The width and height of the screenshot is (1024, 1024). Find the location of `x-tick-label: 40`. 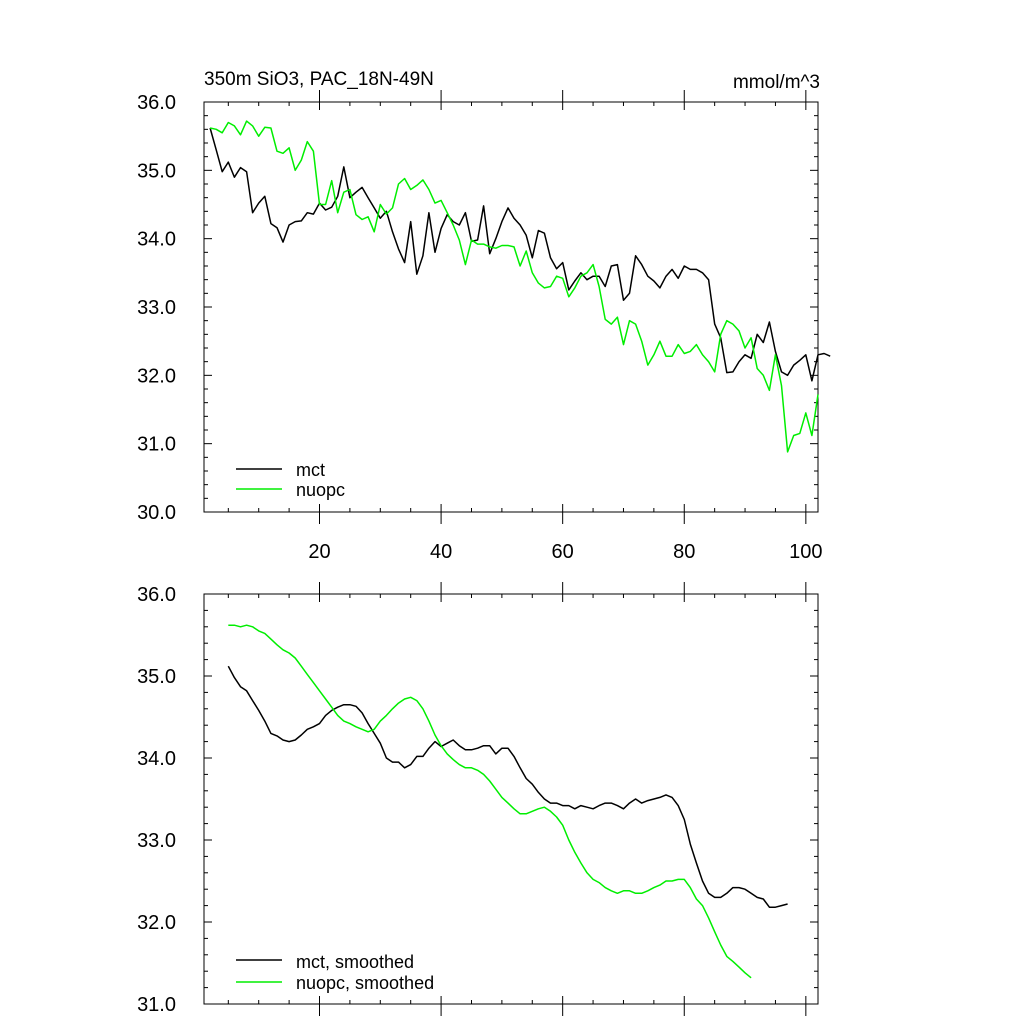

x-tick-label: 40 is located at coordinates (441, 552).